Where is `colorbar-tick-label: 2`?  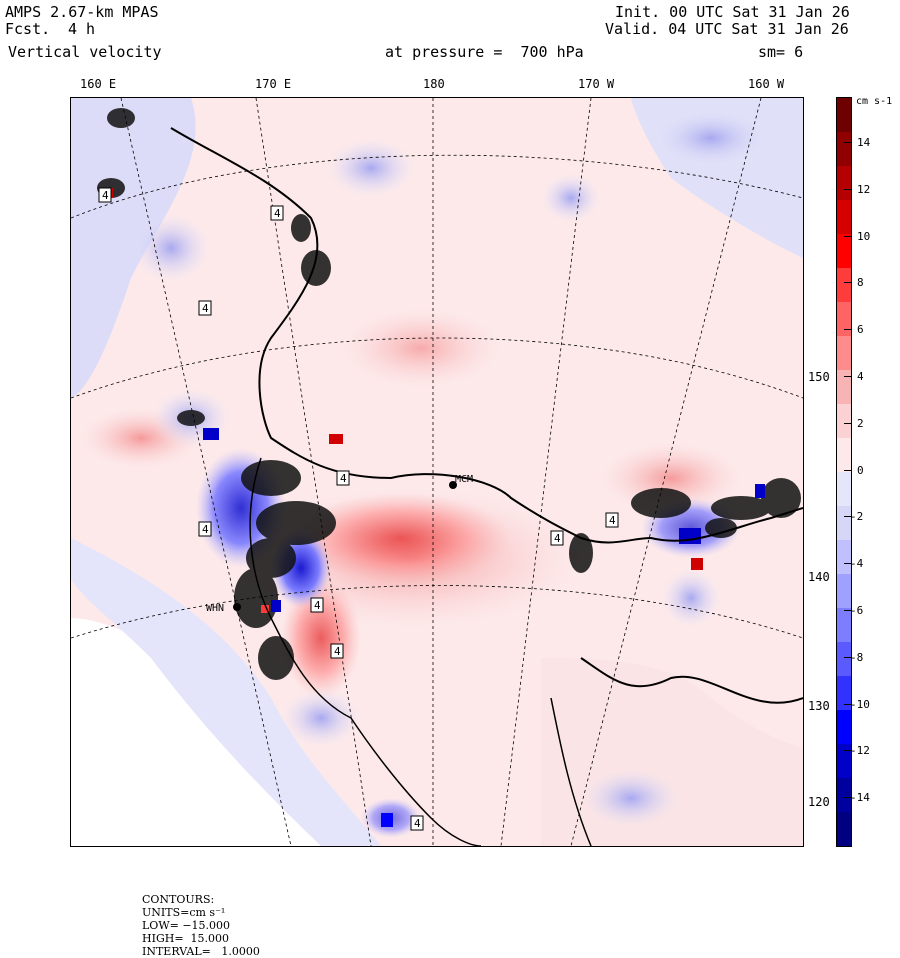
colorbar-tick-label: 2 is located at coordinates (860, 423).